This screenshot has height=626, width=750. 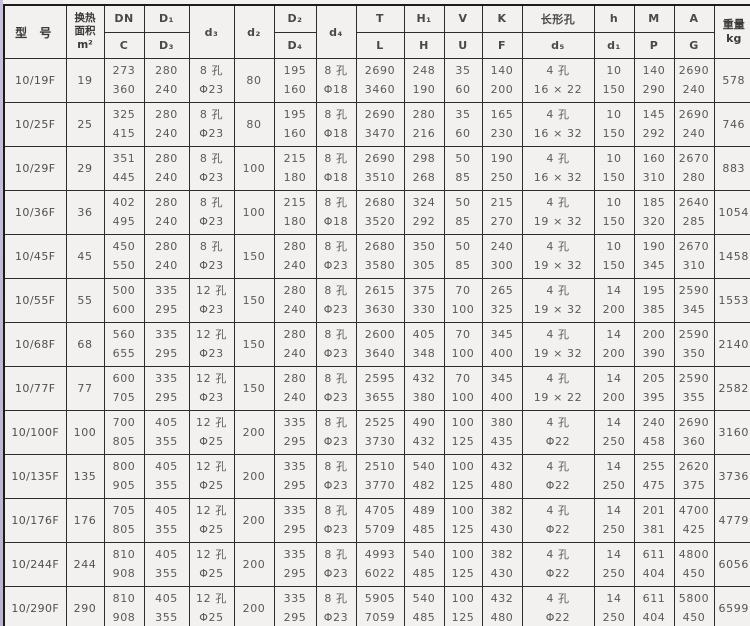 What do you see at coordinates (85, 124) in the screenshot?
I see `area-cell: 25` at bounding box center [85, 124].